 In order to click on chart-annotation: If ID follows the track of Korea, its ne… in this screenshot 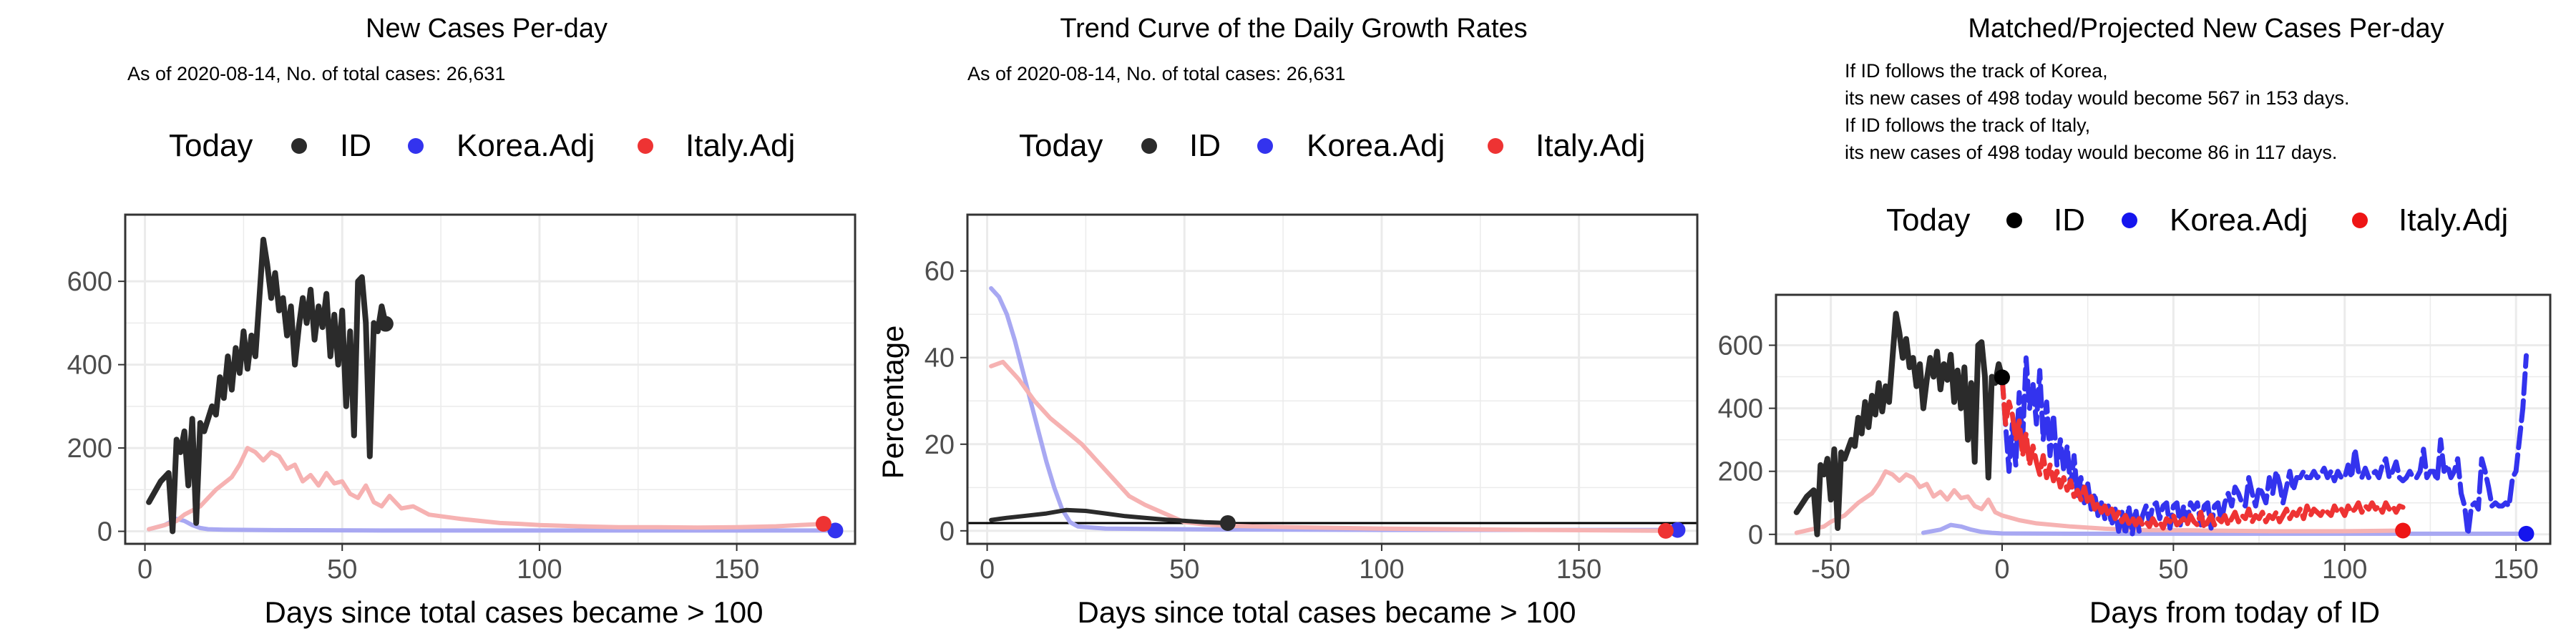, I will do `click(2097, 111)`.